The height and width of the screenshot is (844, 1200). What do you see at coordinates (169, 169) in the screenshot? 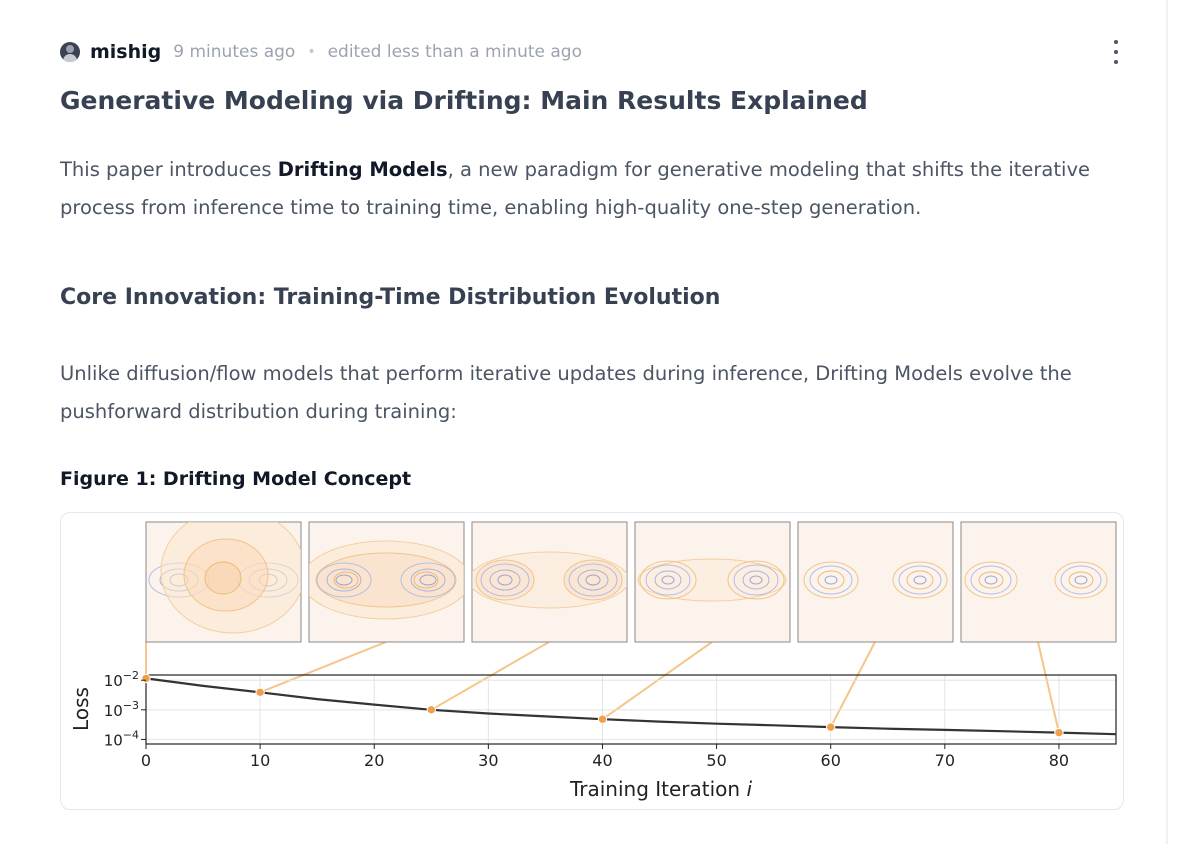
I see `intro-text-start: This paper introduces` at bounding box center [169, 169].